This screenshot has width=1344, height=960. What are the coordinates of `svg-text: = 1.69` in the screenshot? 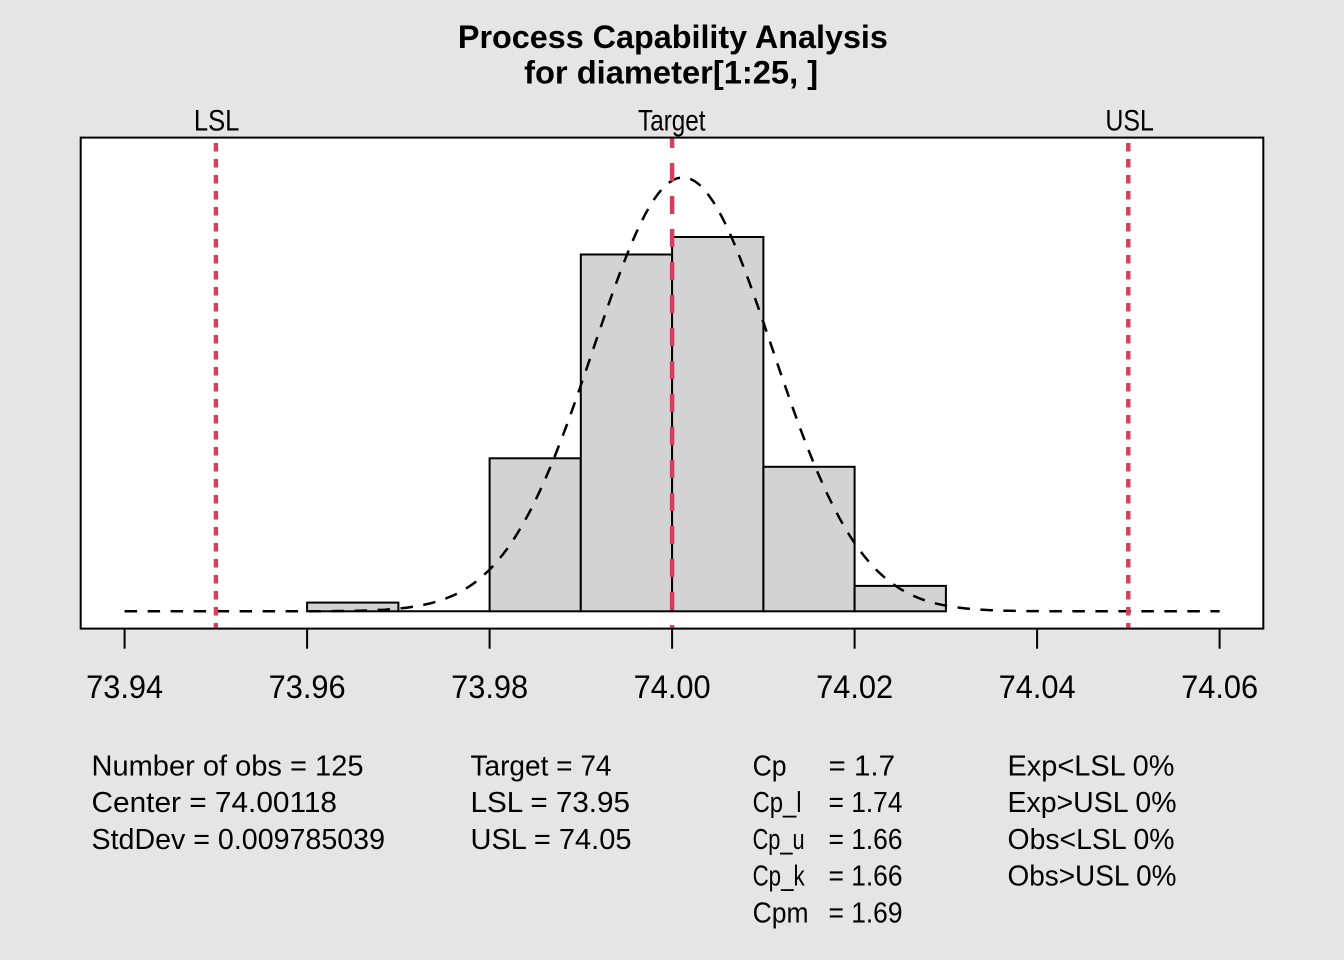 It's located at (866, 913).